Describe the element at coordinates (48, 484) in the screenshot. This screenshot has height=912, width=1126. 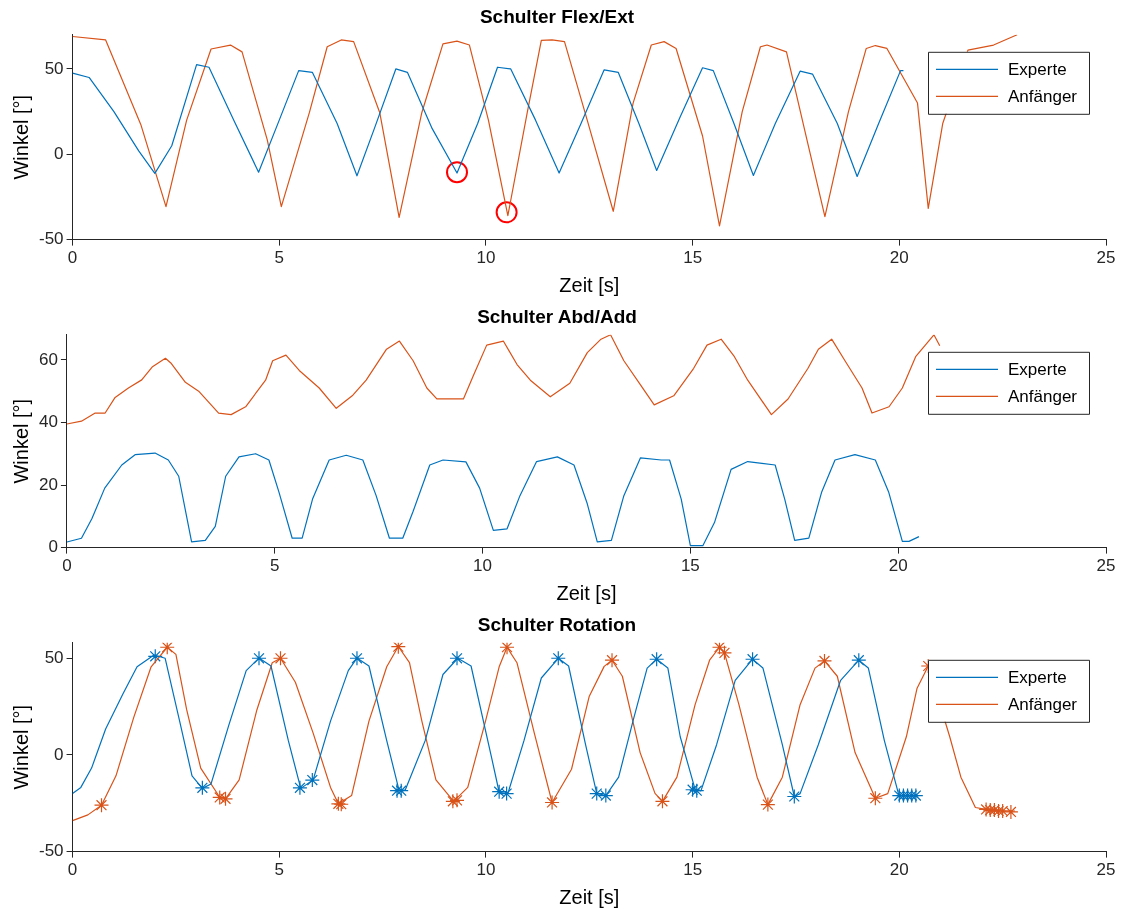
I see `y-tick-label: 20` at that location.